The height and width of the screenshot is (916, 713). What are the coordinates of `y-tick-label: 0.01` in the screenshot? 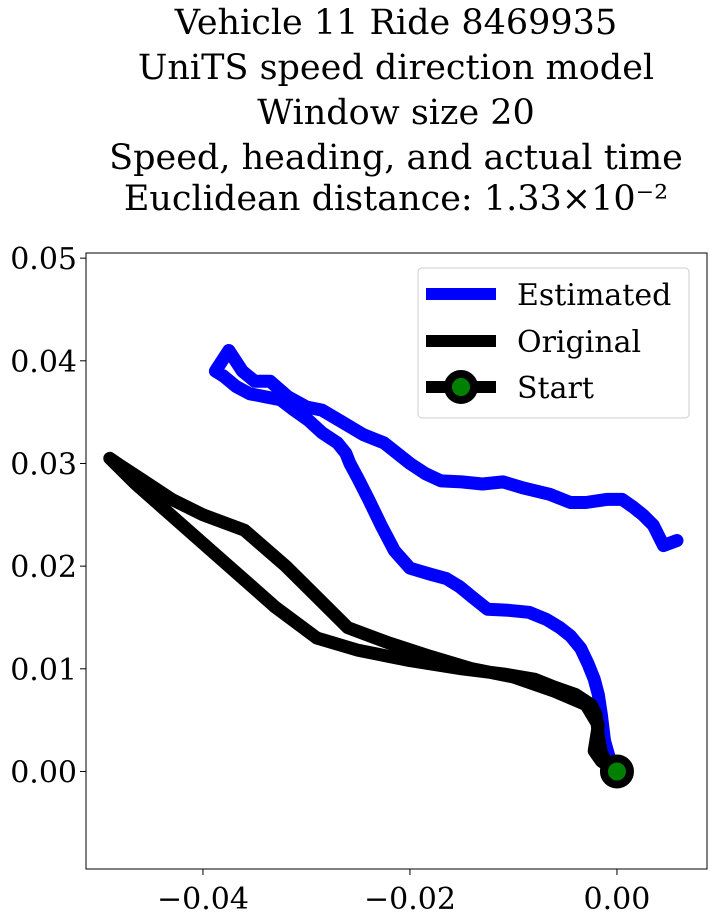 It's located at (43, 670).